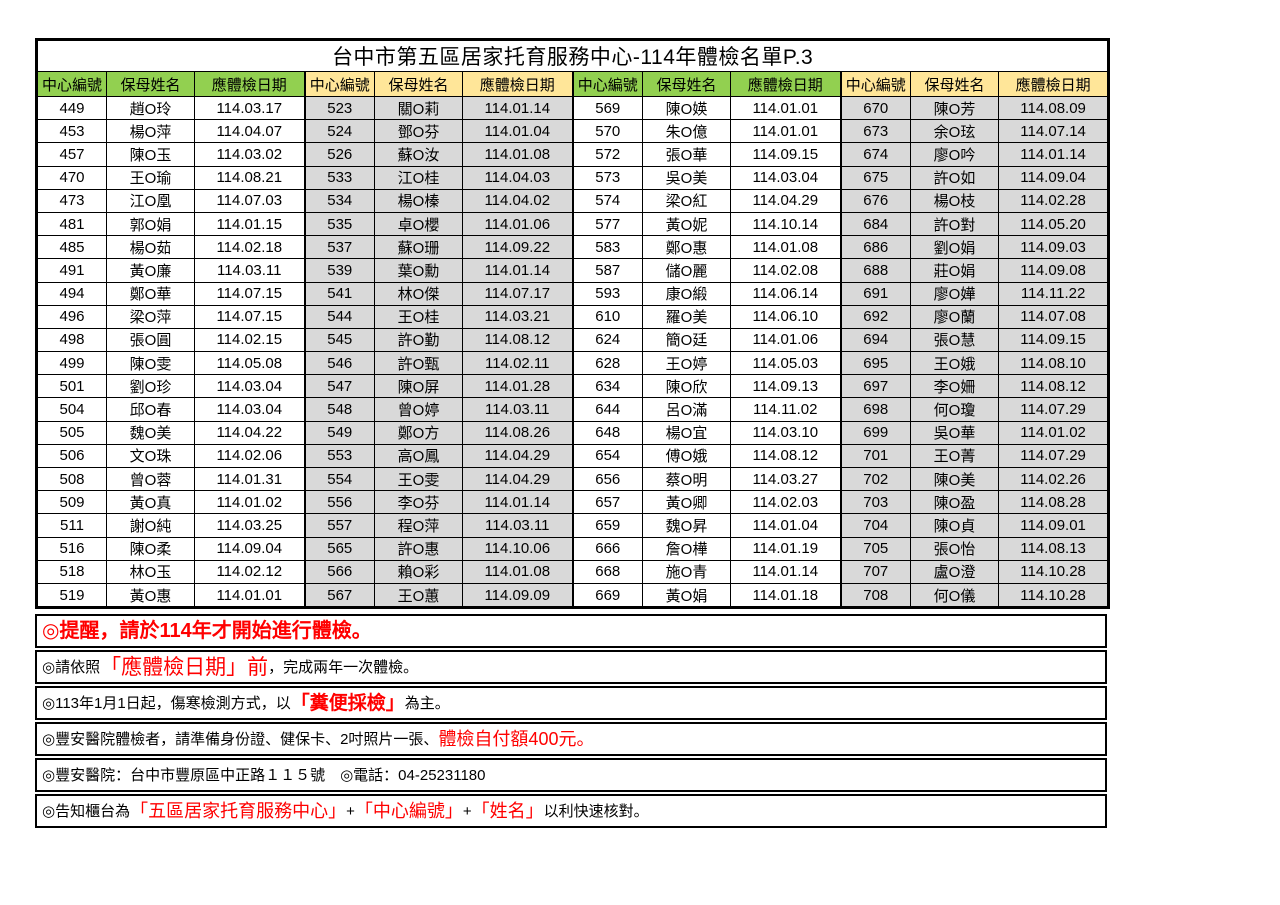 Image resolution: width=1280 pixels, height=905 pixels. What do you see at coordinates (249, 131) in the screenshot?
I see `due-date-cell: 114.04.07` at bounding box center [249, 131].